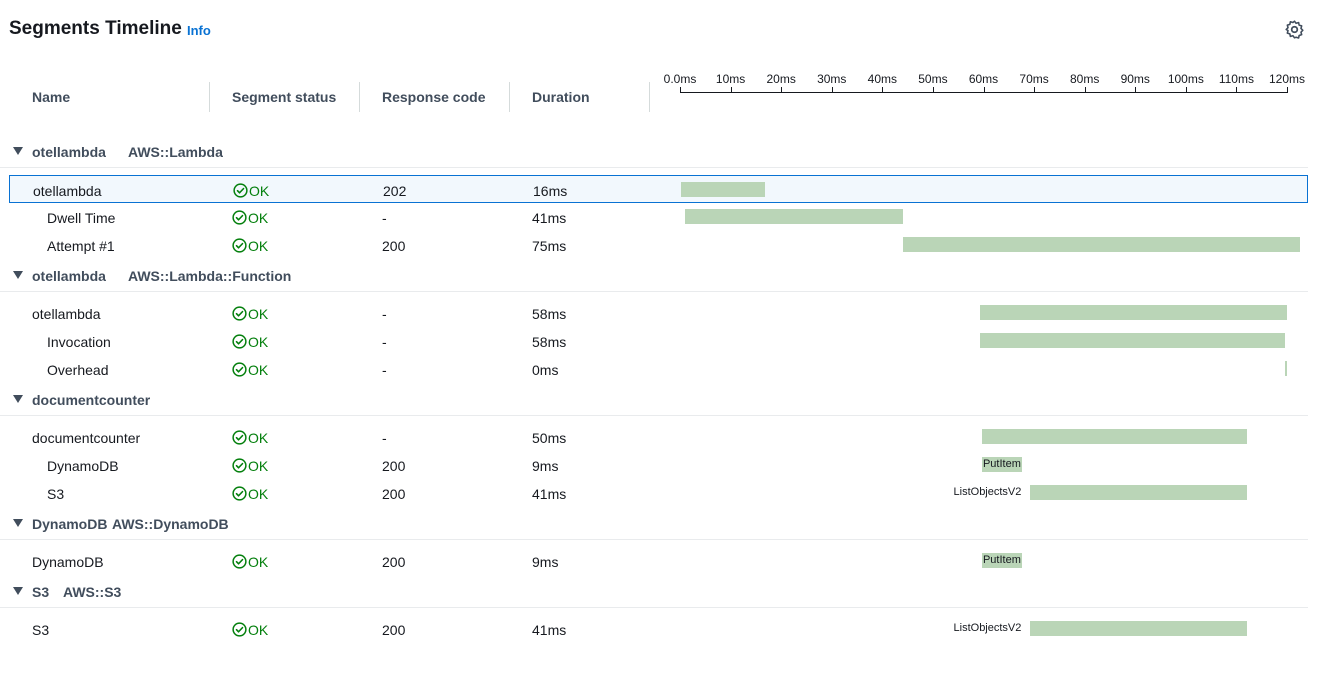 This screenshot has width=1322, height=693. Describe the element at coordinates (79, 342) in the screenshot. I see `segment-name: Invocation` at that location.